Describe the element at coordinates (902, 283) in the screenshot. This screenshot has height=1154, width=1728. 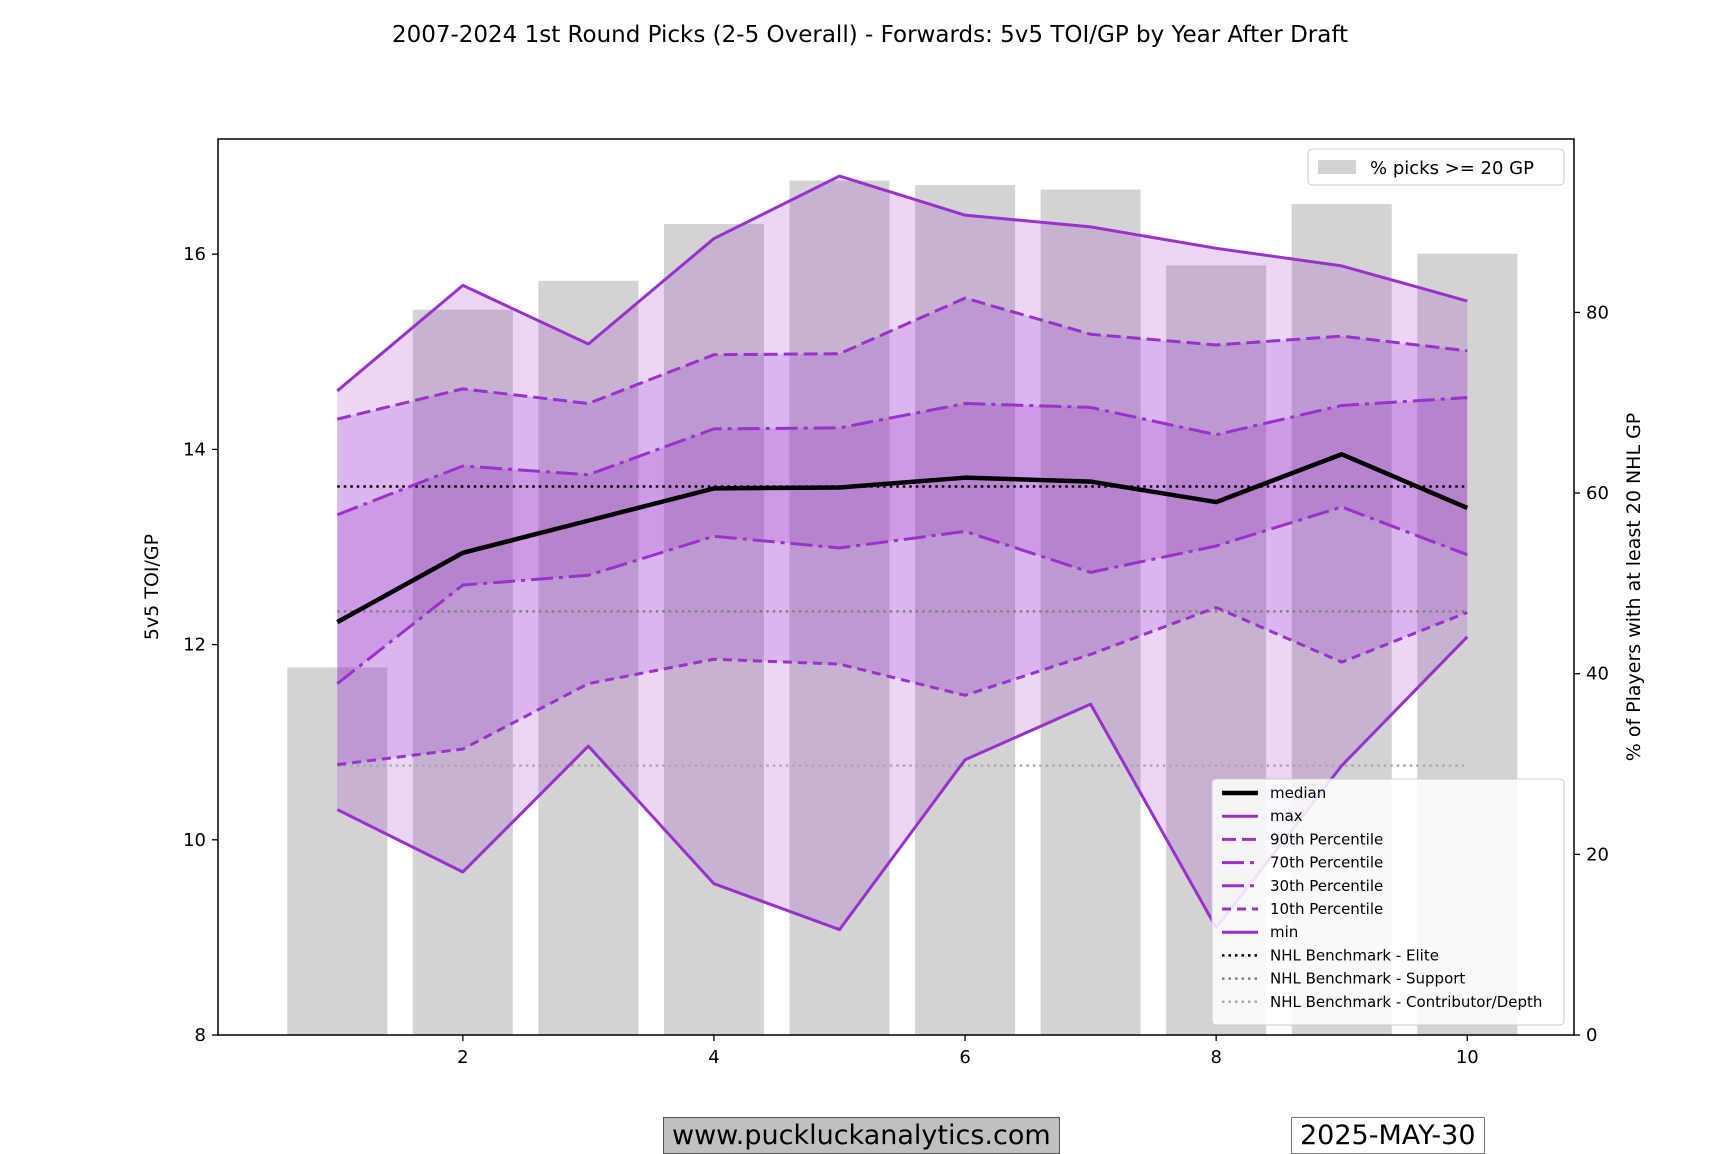
I see `series-max` at that location.